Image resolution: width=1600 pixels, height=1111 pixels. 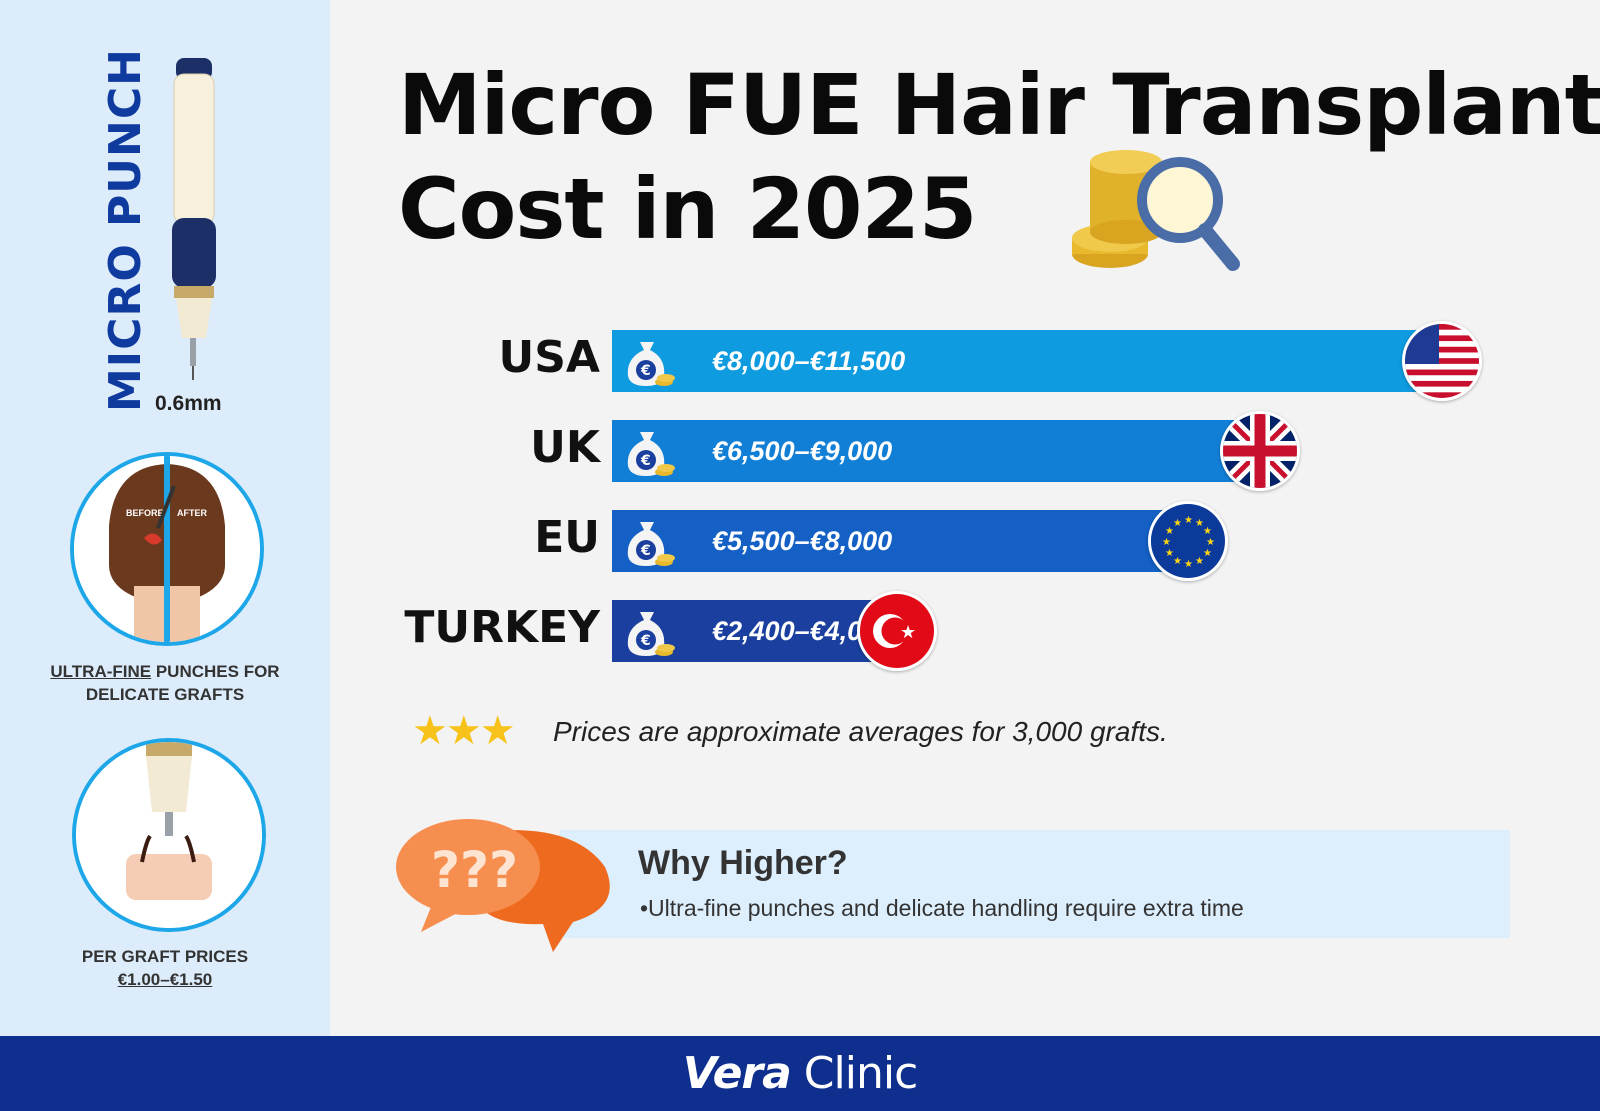 What do you see at coordinates (192, 513) in the screenshot?
I see `after-label: AFTER` at bounding box center [192, 513].